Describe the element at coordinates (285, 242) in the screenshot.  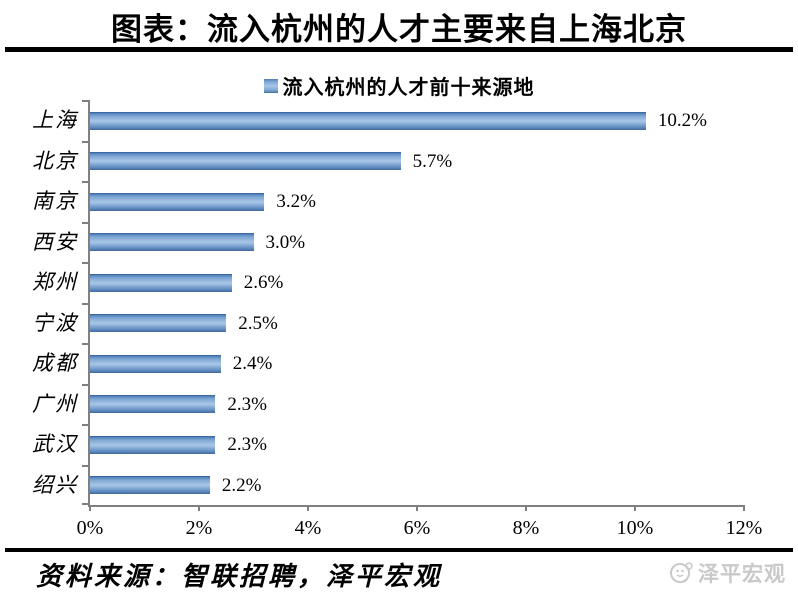
I see `value-label: 3.0%` at that location.